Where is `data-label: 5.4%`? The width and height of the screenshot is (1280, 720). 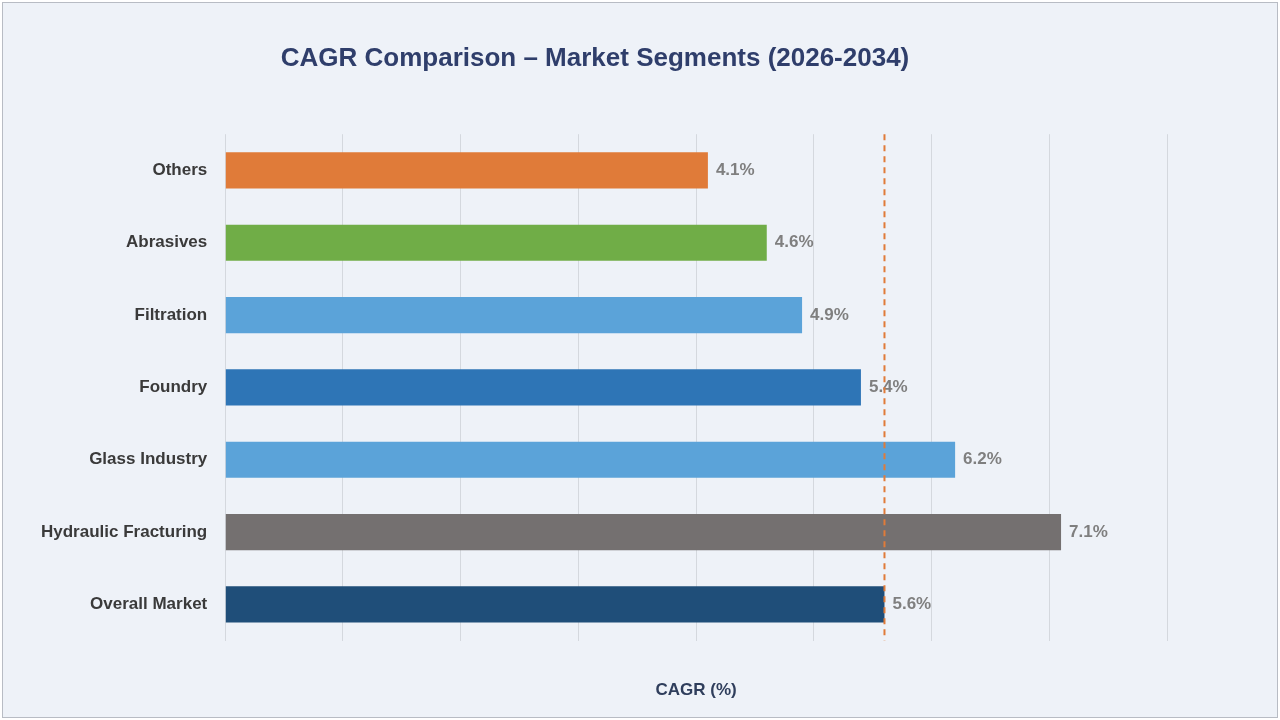 data-label: 5.4% is located at coordinates (888, 387).